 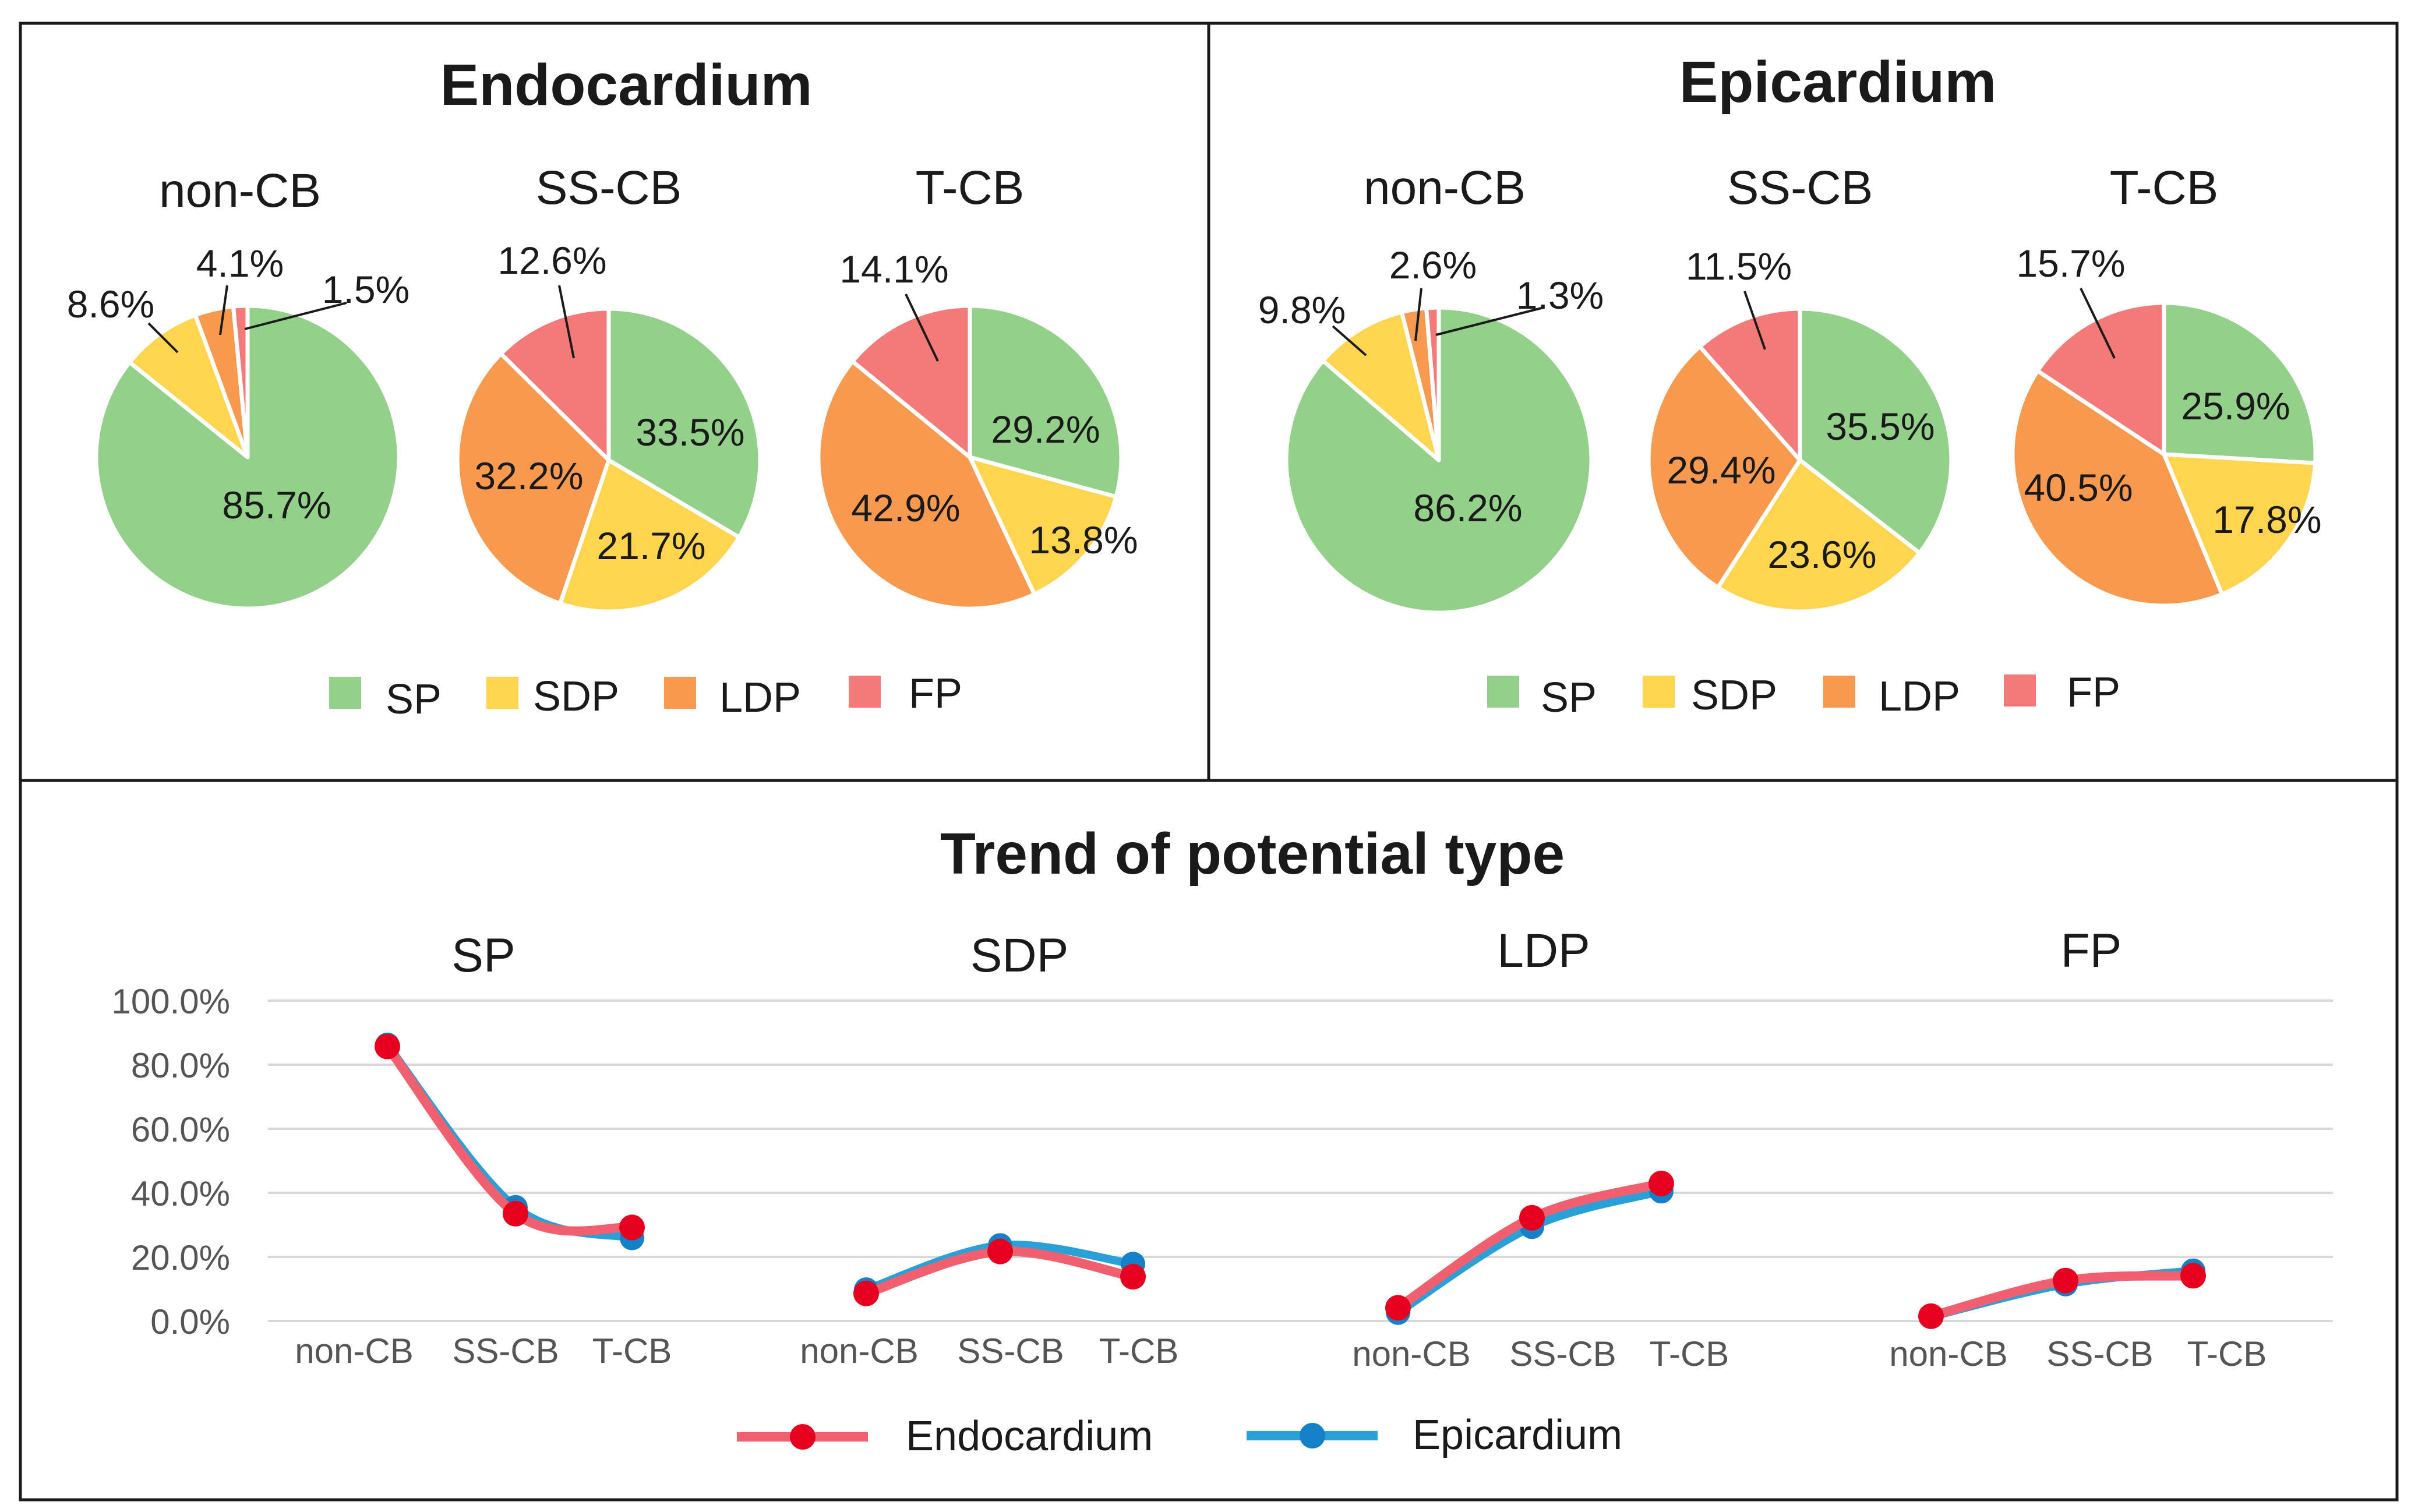 I want to click on endocardium-ss-cb-sdp-slice, so click(x=650, y=536).